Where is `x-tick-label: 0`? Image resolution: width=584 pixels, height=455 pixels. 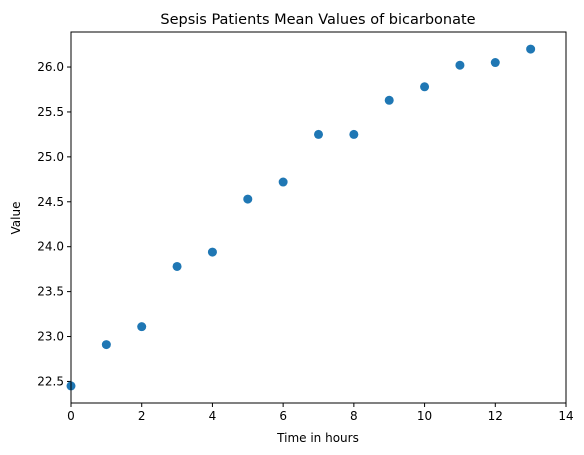 x-tick-label: 0 is located at coordinates (71, 416).